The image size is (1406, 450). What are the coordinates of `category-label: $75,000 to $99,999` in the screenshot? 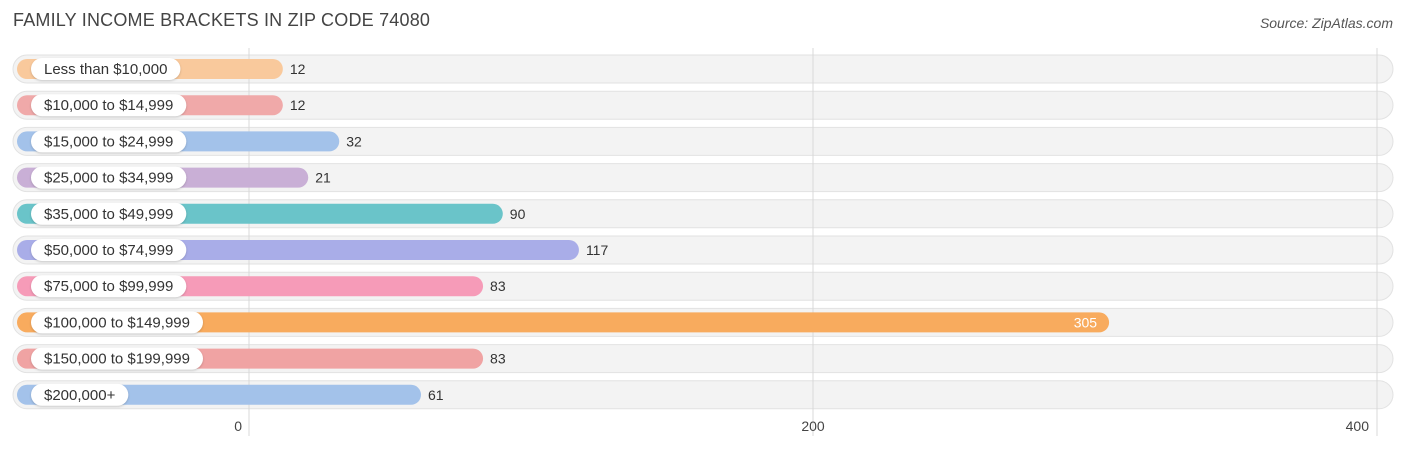 It's located at (108, 286).